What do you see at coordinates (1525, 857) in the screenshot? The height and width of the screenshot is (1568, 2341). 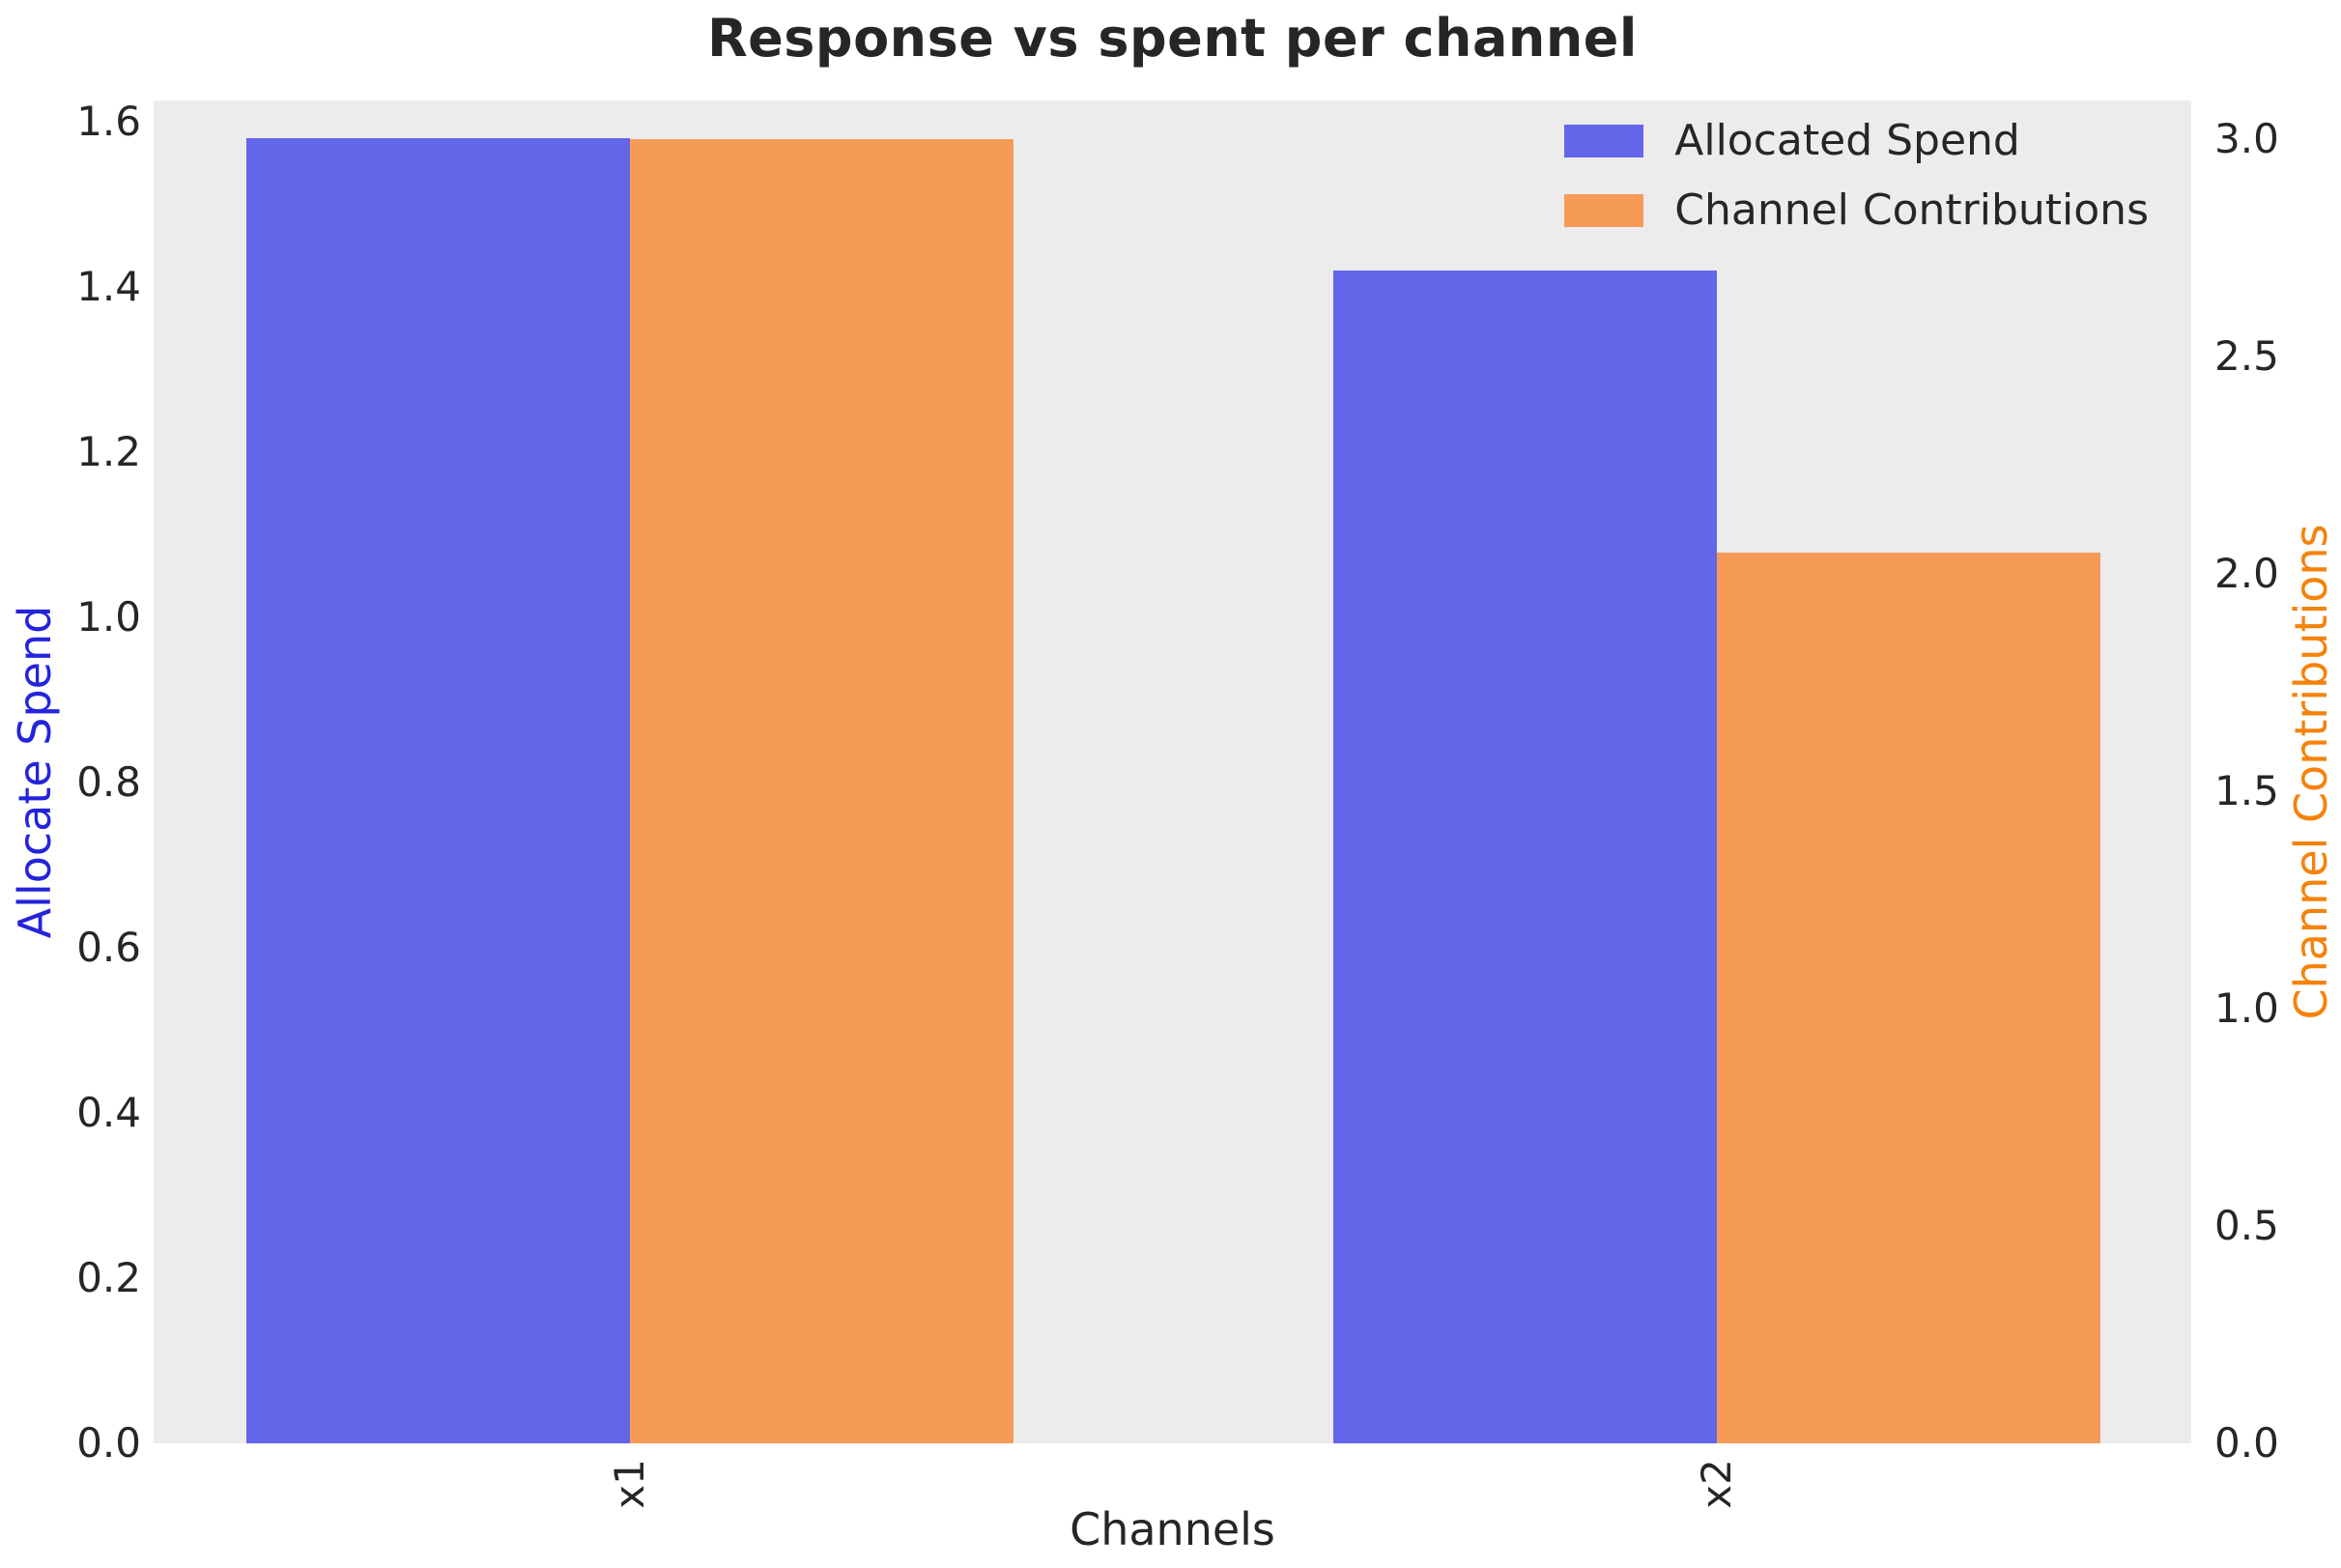 I see `bar-allocated-spend-x2` at bounding box center [1525, 857].